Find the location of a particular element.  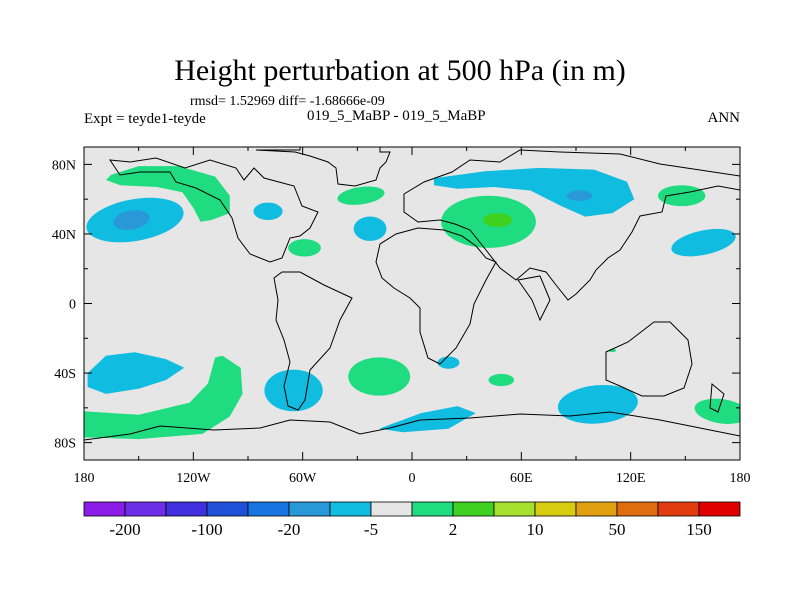

experiment-label: Expt = teyde1-teyde is located at coordinates (145, 119).